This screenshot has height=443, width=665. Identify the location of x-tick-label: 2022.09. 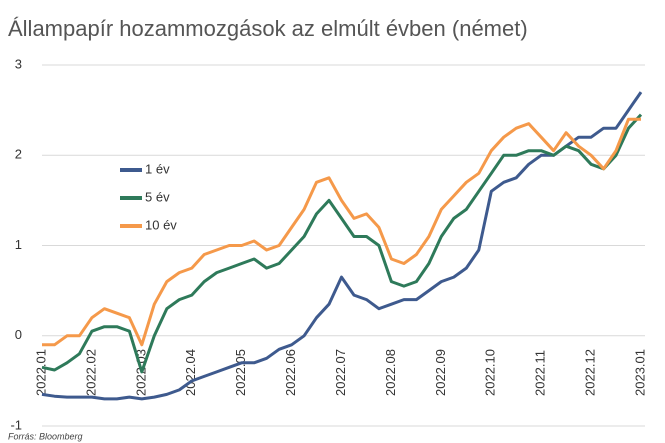
(440, 372).